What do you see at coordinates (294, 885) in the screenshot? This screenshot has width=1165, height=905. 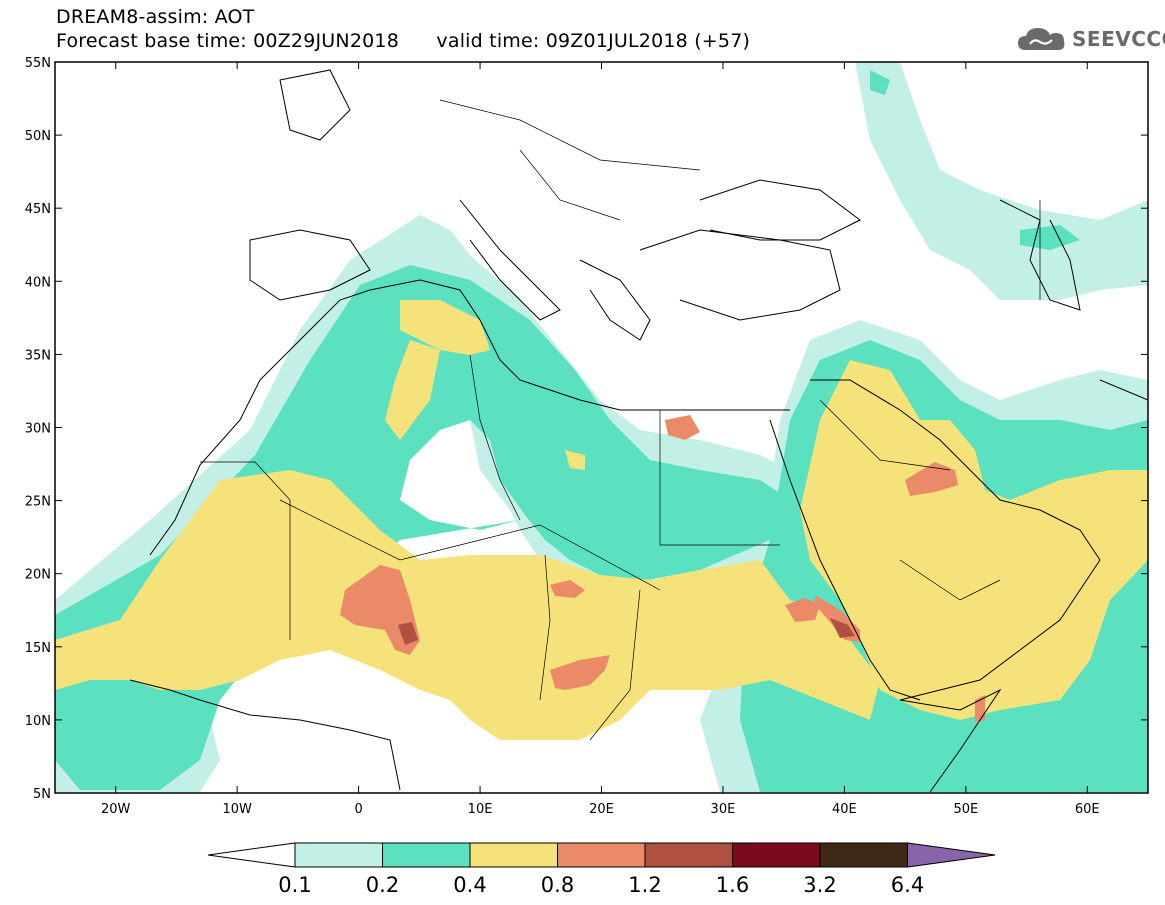 I see `colorbar-label: 0.1` at bounding box center [294, 885].